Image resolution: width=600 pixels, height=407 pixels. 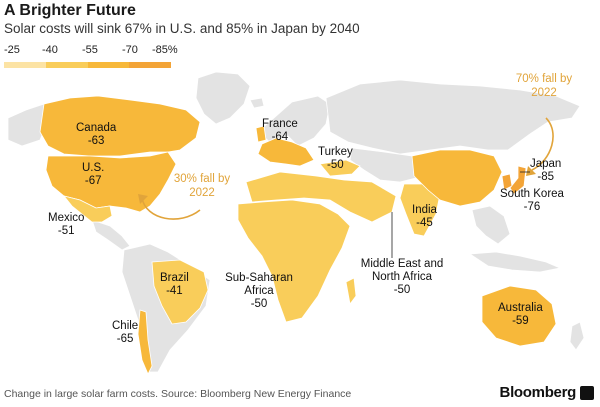 I want to click on japan-region, so click(x=518, y=180).